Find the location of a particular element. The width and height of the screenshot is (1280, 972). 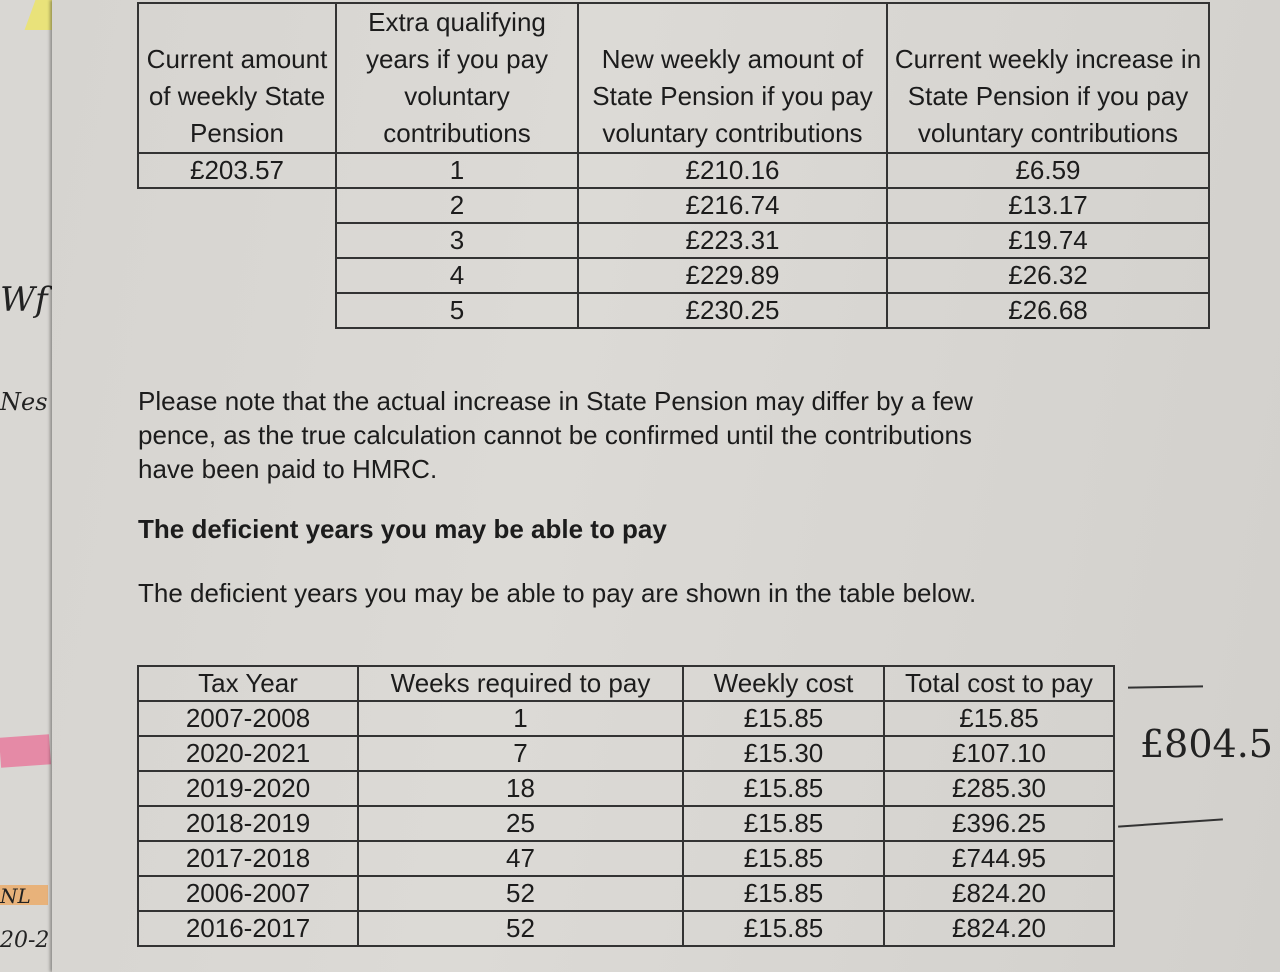

total-cost-cell: £744.95 is located at coordinates (999, 858).